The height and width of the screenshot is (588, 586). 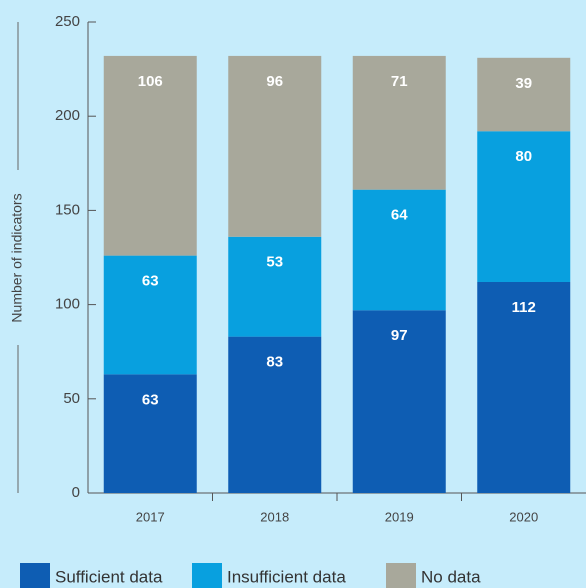 What do you see at coordinates (150, 516) in the screenshot?
I see `x-tick-label: 2017` at bounding box center [150, 516].